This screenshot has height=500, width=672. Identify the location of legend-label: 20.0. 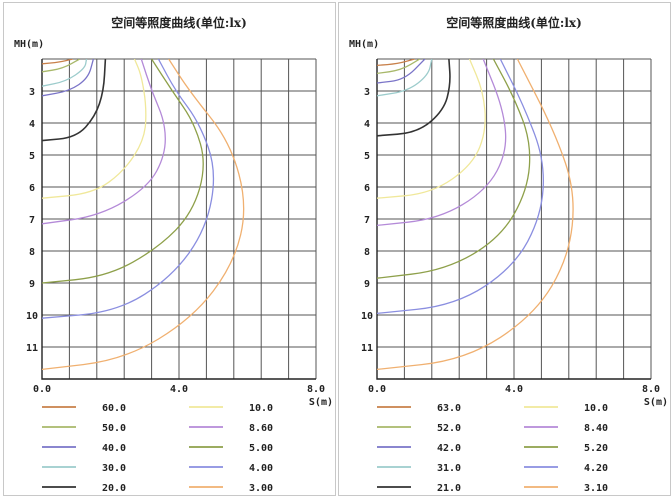
(114, 488).